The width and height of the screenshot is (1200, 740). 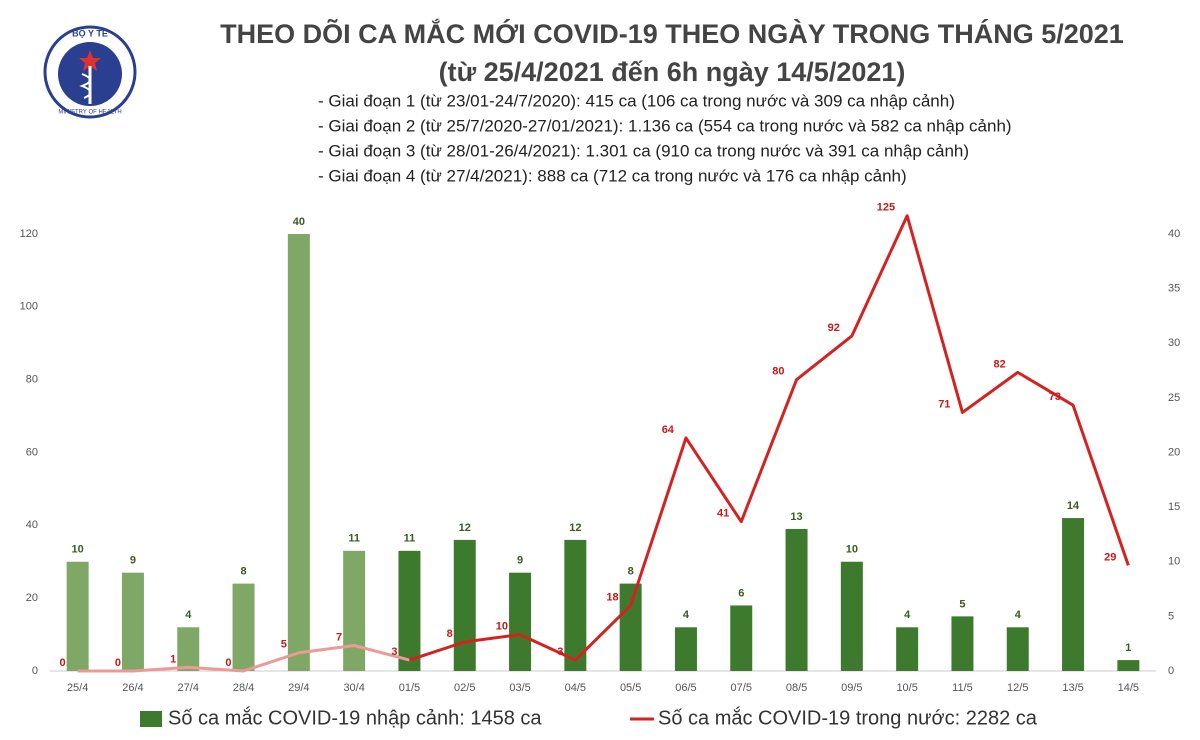 What do you see at coordinates (355, 717) in the screenshot?
I see `legend-label: Số ca mắc COVID-19 nhập cảnh: 1458 ca` at bounding box center [355, 717].